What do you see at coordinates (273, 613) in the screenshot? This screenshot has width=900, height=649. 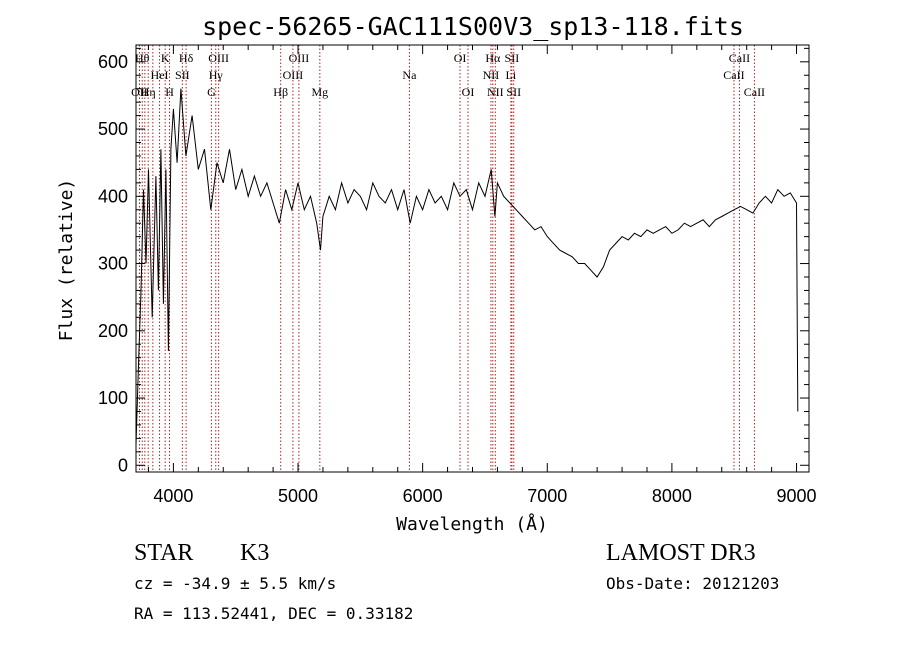 I see `coordinates: RA = 113.52441, DEC = 0.33182` at bounding box center [273, 613].